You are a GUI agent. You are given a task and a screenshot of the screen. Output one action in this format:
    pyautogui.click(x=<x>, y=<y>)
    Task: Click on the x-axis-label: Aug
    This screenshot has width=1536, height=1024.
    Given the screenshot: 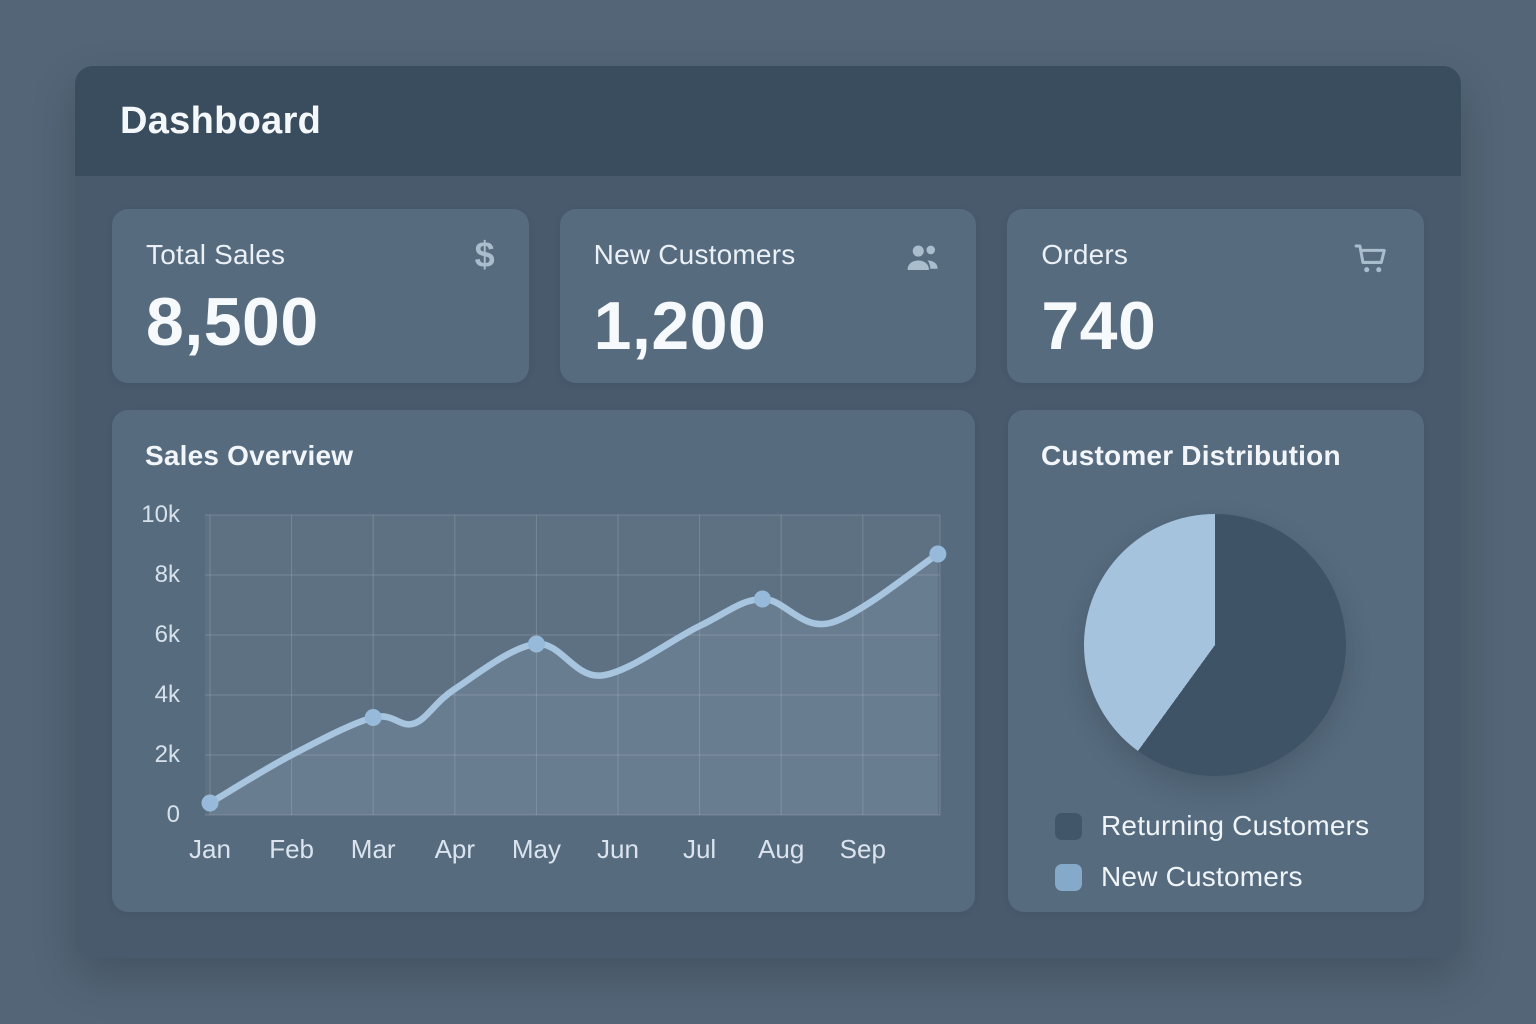 What is the action you would take?
    pyautogui.click(x=781, y=849)
    